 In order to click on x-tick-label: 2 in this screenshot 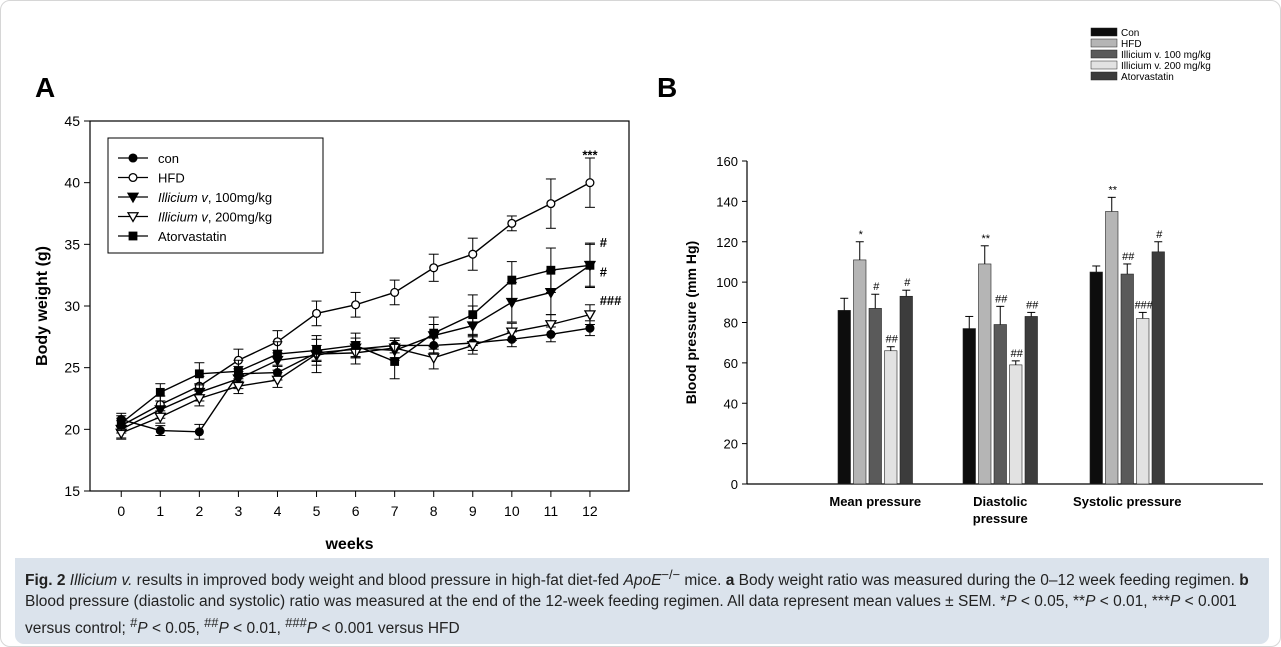, I will do `click(199, 511)`.